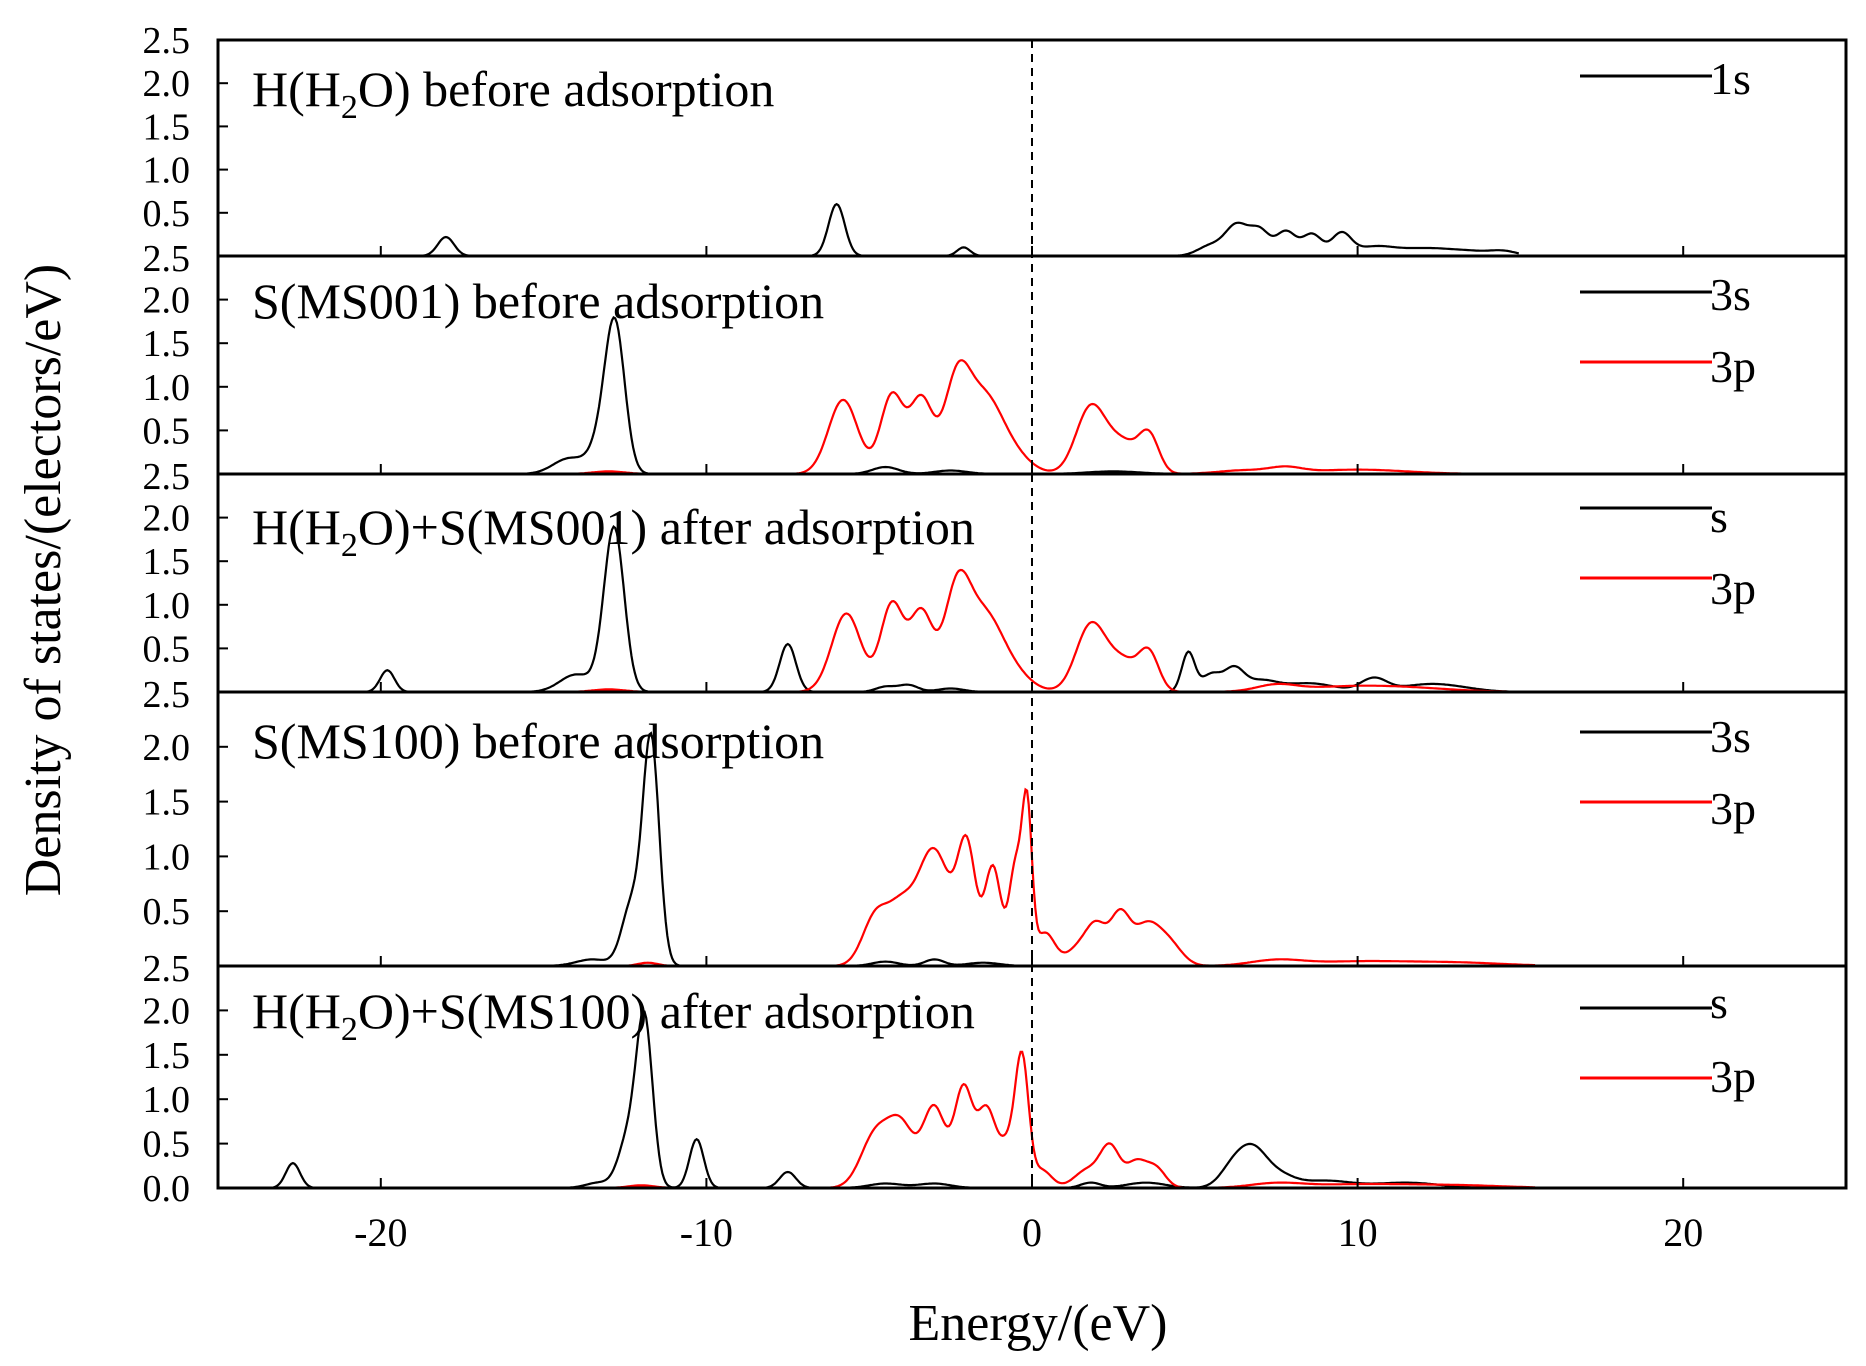  I want to click on panel-h-h2o-s-ms001-after: H(H2O)+S(MS001) after adsorption s 3p, so click(1004, 552).